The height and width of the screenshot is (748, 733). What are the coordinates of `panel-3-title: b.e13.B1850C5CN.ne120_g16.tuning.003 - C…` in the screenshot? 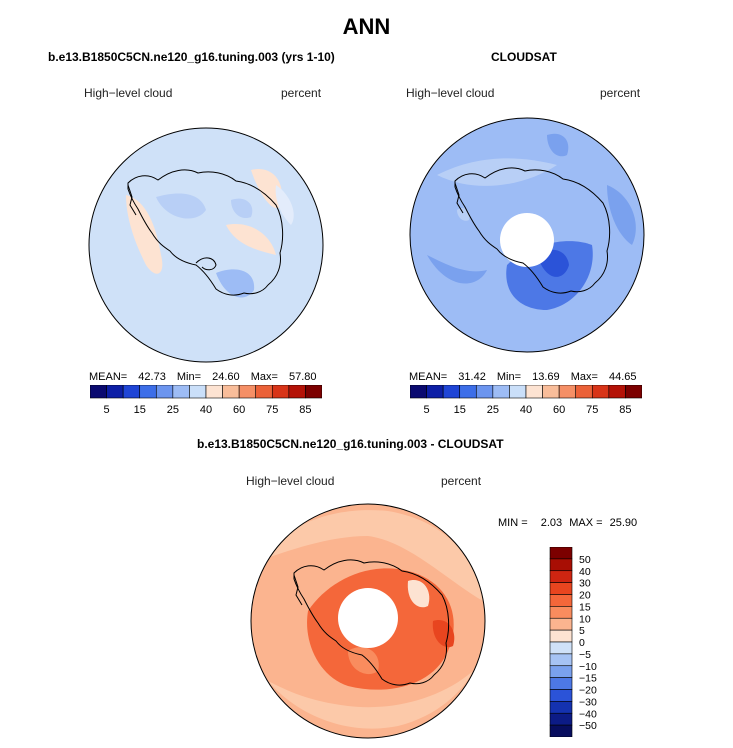 It's located at (350, 444).